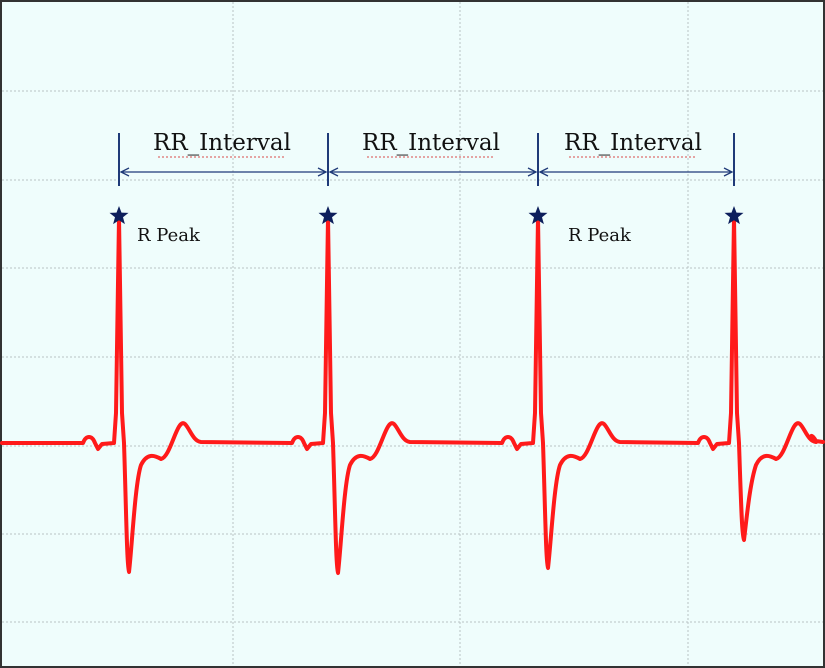 The height and width of the screenshot is (668, 825). I want to click on rr-interval-label-2: RR_Interval, so click(431, 143).